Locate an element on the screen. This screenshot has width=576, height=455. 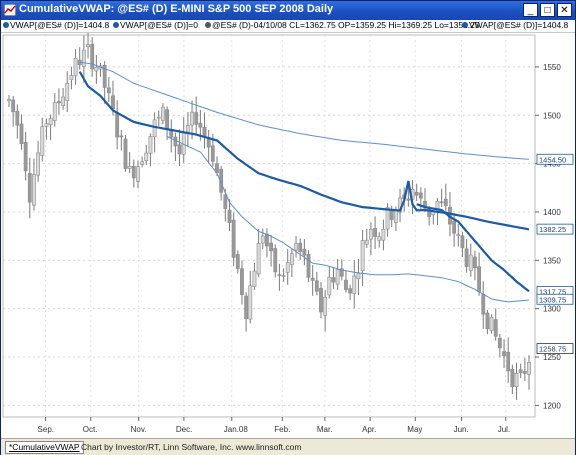
chart-tab: *CumulativeVWAP is located at coordinates (44, 447).